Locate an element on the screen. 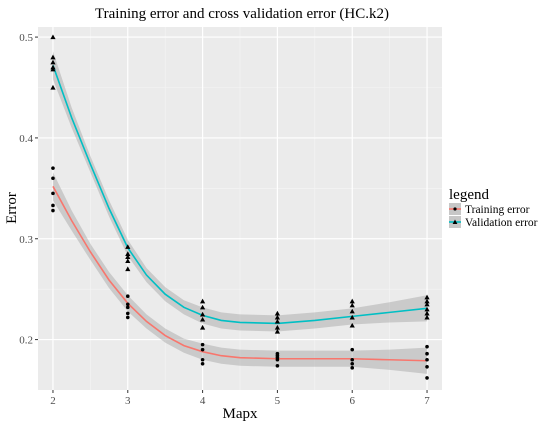  y-tick-label: 0.4 is located at coordinates (26, 139).